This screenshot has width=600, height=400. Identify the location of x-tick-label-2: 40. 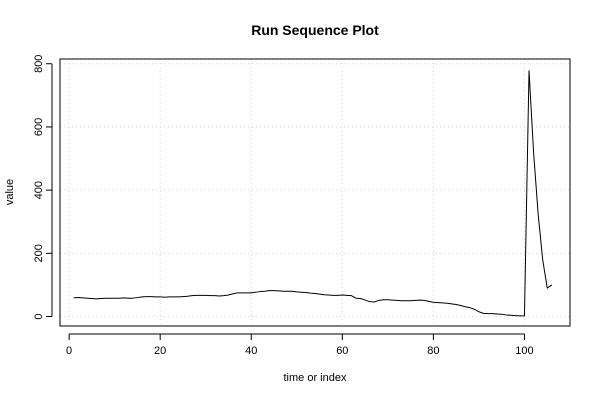
(251, 351).